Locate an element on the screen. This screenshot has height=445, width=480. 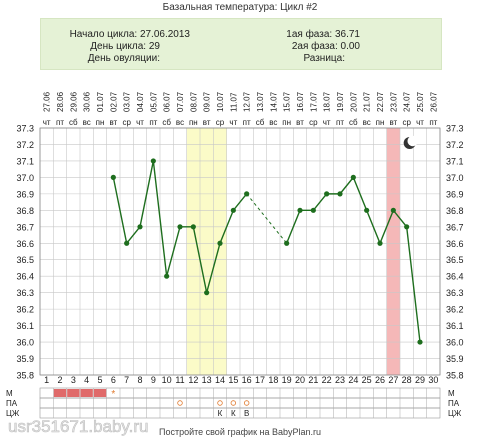
x-day-number: 17 is located at coordinates (260, 380).